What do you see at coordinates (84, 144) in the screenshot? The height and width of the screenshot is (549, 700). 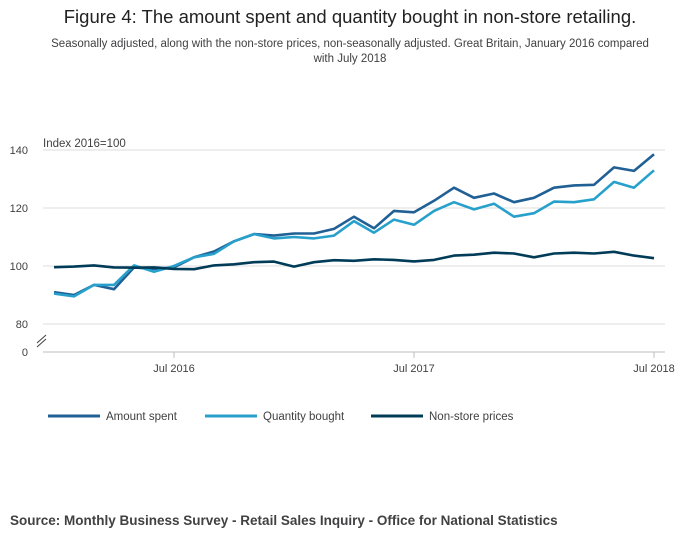 I see `y-axis-label: Index 2016=100` at bounding box center [84, 144].